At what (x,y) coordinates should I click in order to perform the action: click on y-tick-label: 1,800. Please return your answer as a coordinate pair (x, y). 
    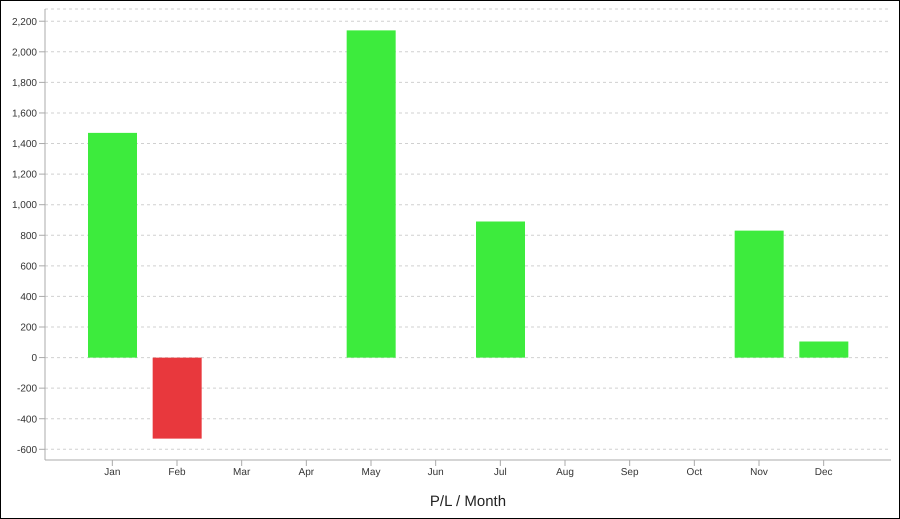
    Looking at the image, I should click on (25, 83).